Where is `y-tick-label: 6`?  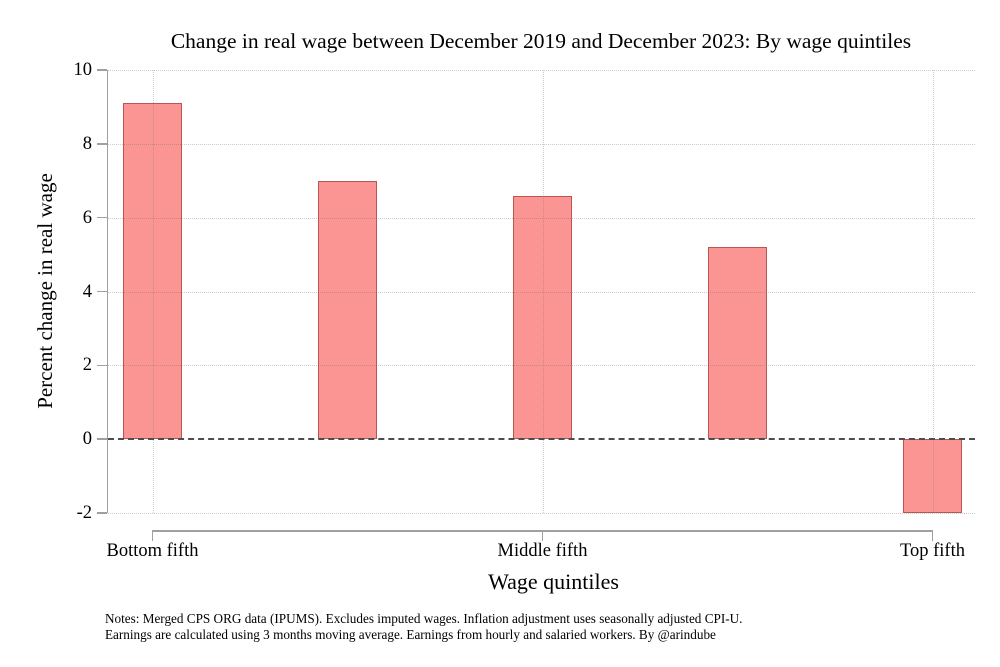 y-tick-label: 6 is located at coordinates (87, 217).